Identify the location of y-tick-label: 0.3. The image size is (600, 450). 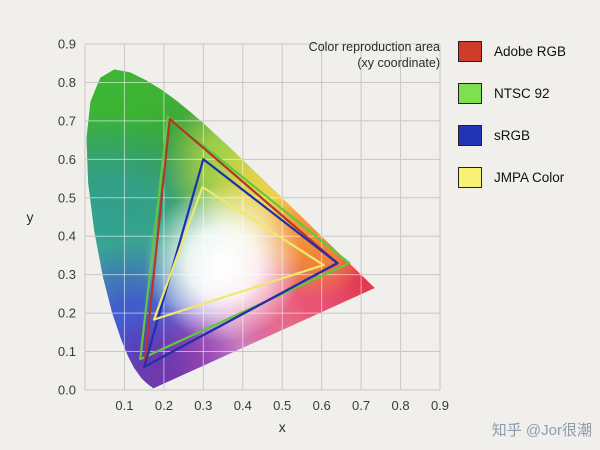
(67, 274).